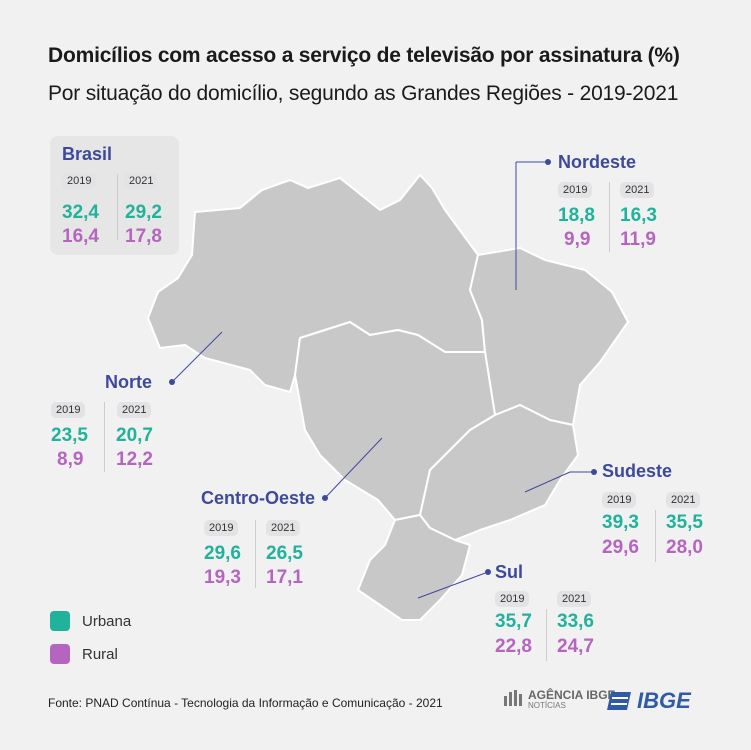  Describe the element at coordinates (60, 654) in the screenshot. I see `legend-swatch-rural` at that location.